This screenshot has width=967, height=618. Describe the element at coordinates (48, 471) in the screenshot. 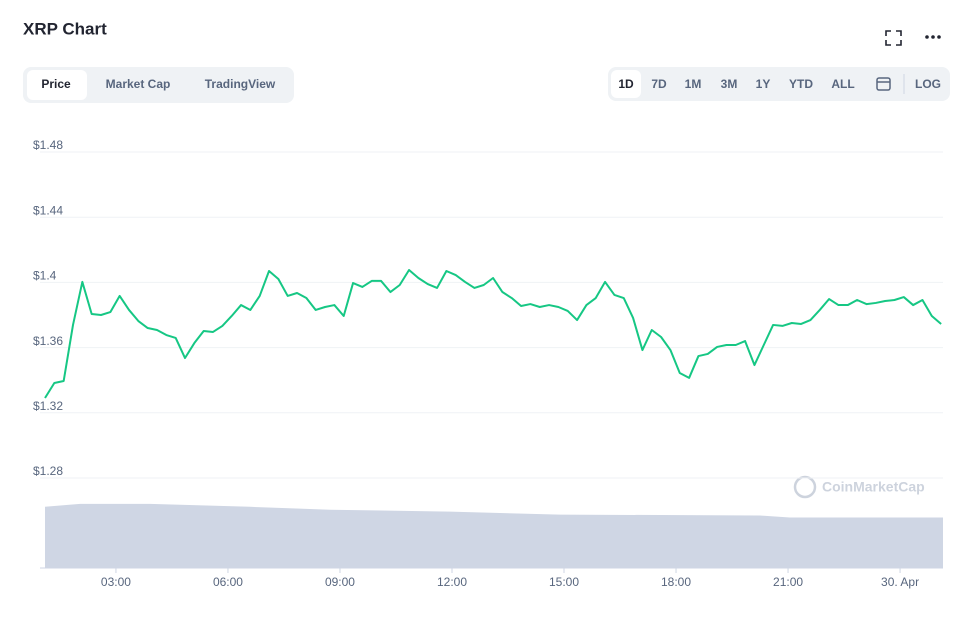

I see `y-tick-label: $1.28` at that location.